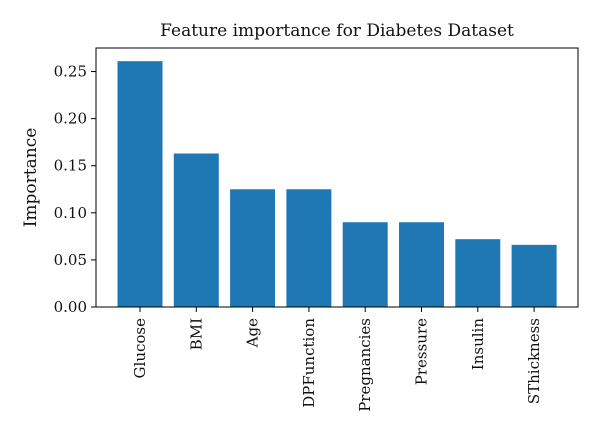  Describe the element at coordinates (337, 31) in the screenshot. I see `chart-title: Feature importance for Diabetes Dataset` at that location.